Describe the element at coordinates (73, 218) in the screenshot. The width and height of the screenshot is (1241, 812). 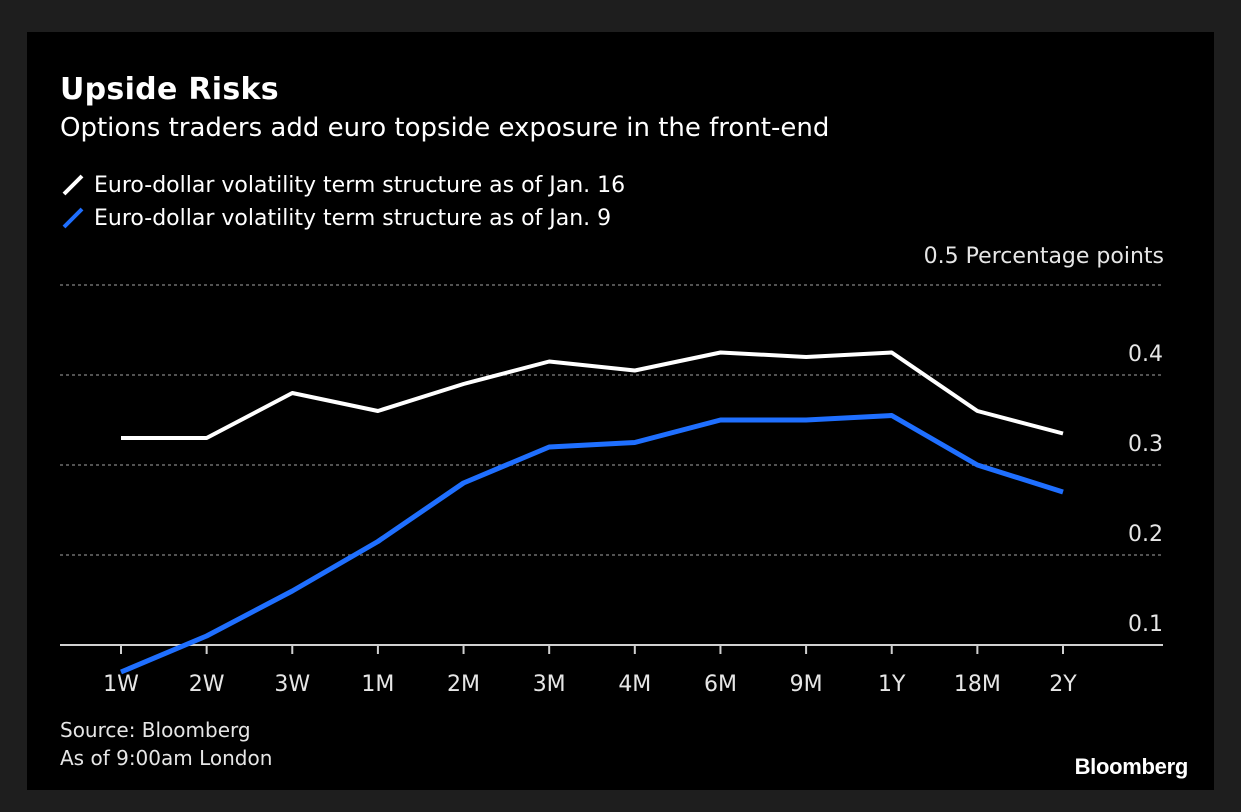
I see `legend-swatch-jan9-icon` at that location.